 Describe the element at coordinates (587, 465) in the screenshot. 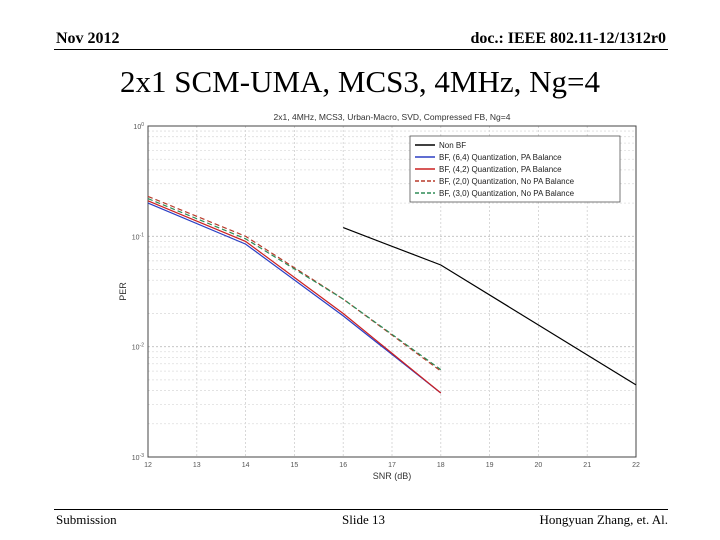

I see `x-tick-label: 21` at that location.